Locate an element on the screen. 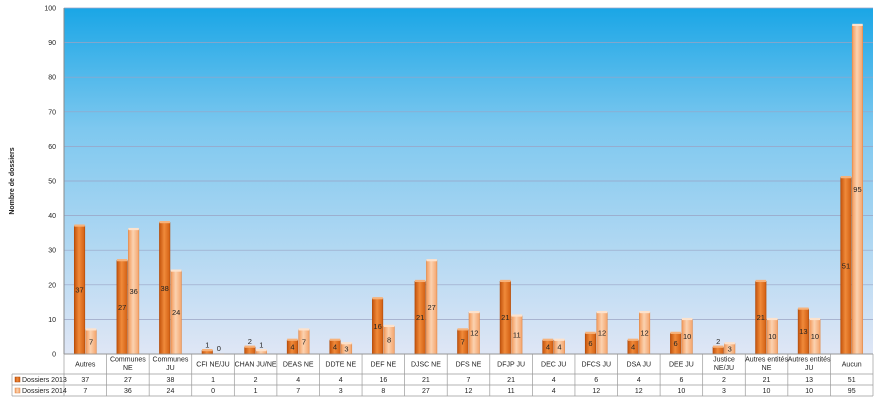 This screenshot has height=401, width=880. bar-2013 is located at coordinates (250, 350).